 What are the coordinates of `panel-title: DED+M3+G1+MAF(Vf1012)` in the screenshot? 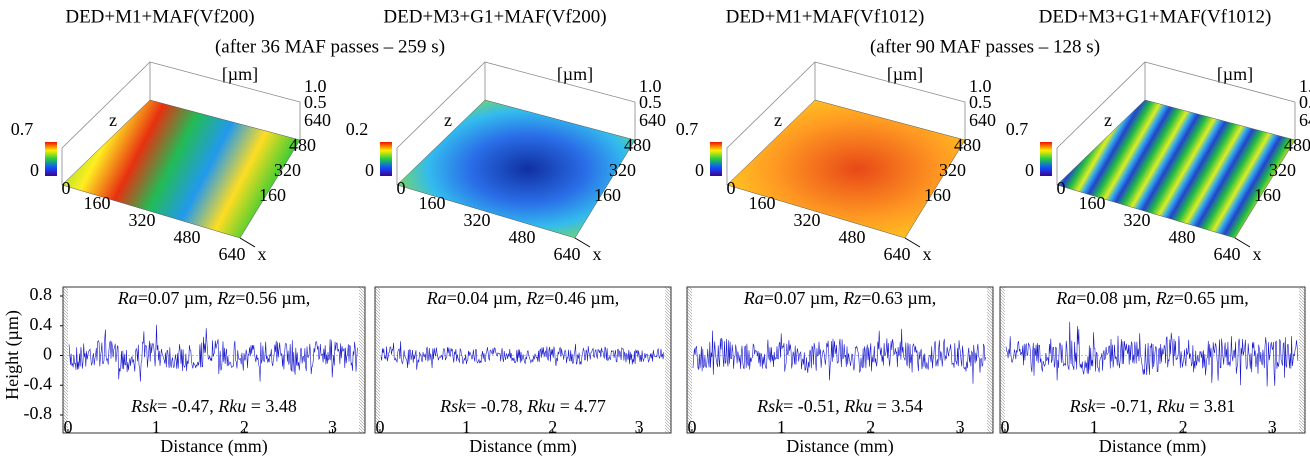 It's located at (1155, 16).